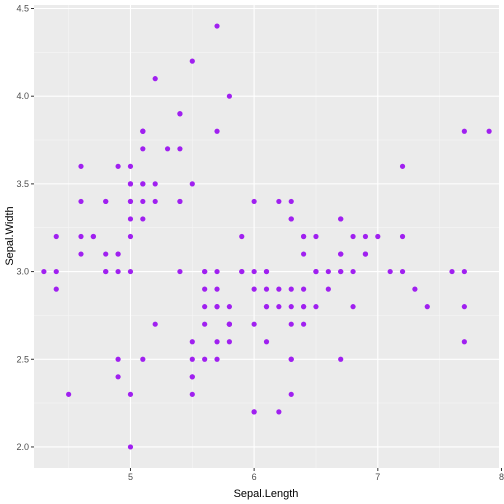  Describe the element at coordinates (22, 184) in the screenshot. I see `y-tick-label: 3.5` at that location.